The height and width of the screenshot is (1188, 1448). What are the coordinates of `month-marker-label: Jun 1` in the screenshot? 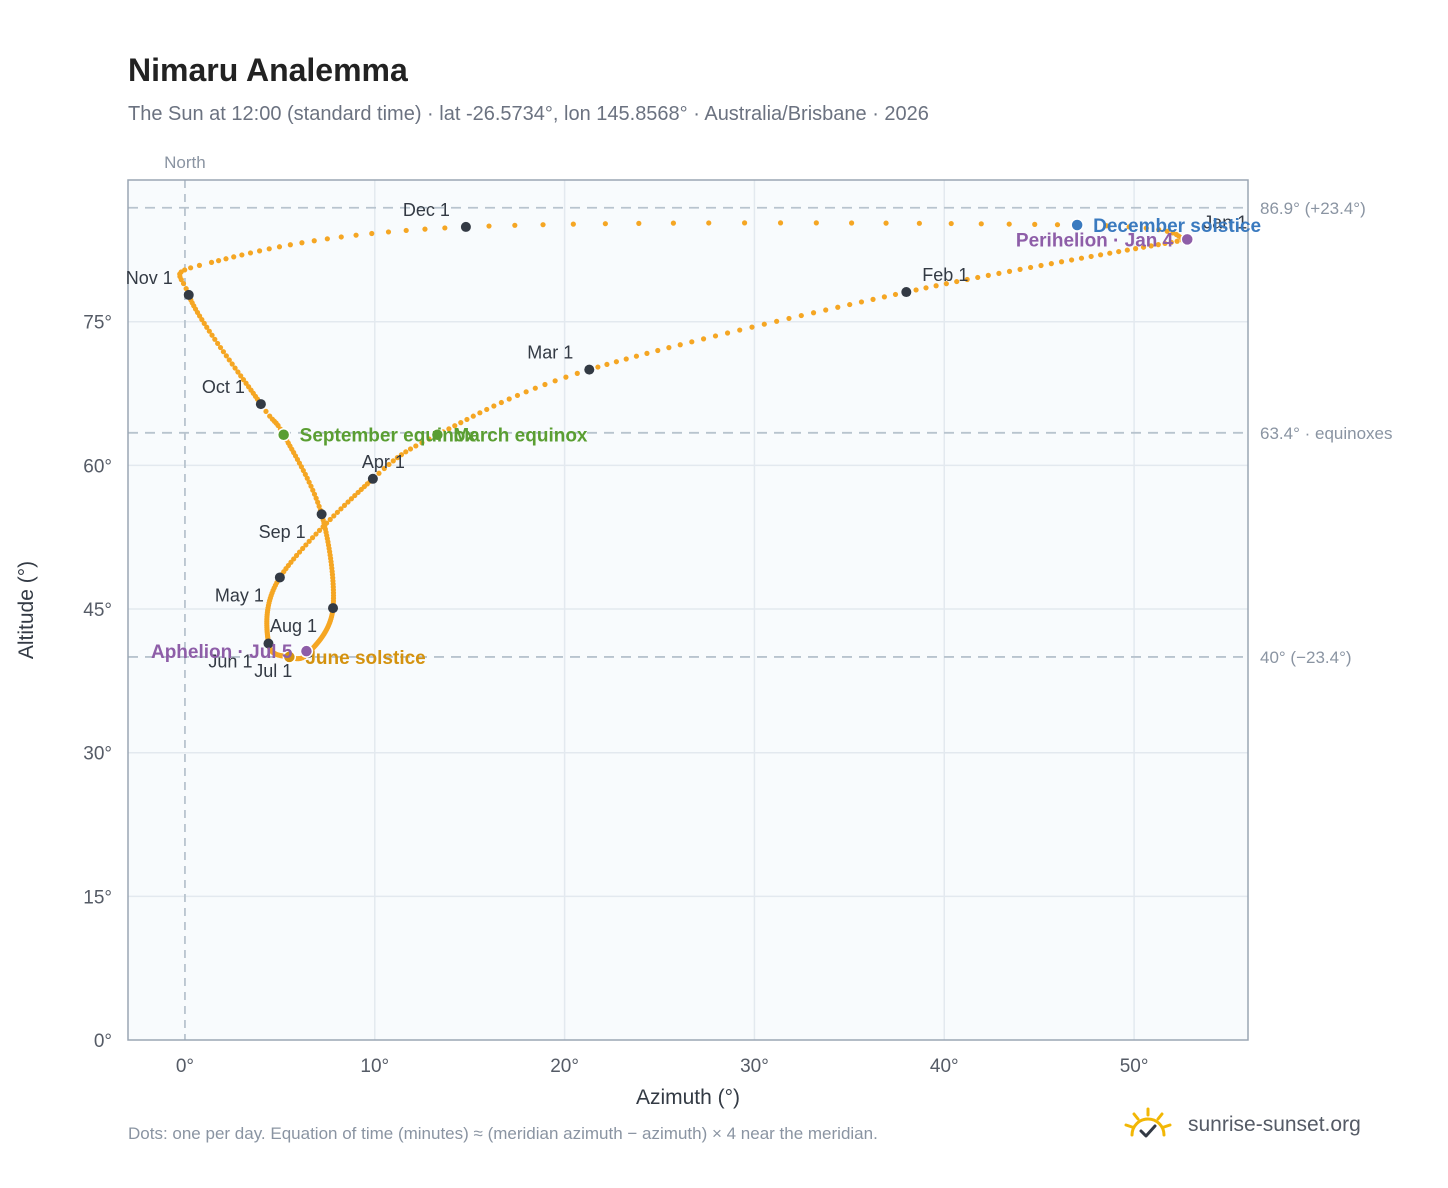 It's located at (230, 662).